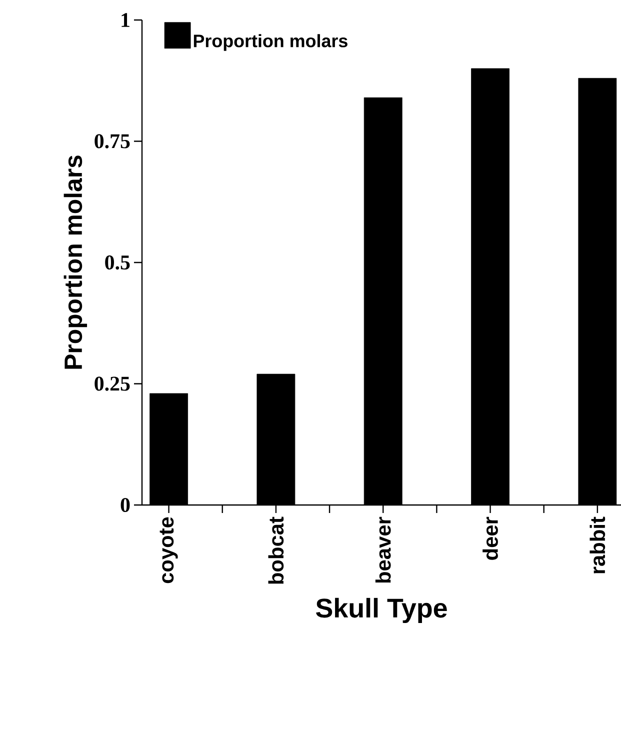  Describe the element at coordinates (276, 550) in the screenshot. I see `x-tick-label: bobcat` at that location.